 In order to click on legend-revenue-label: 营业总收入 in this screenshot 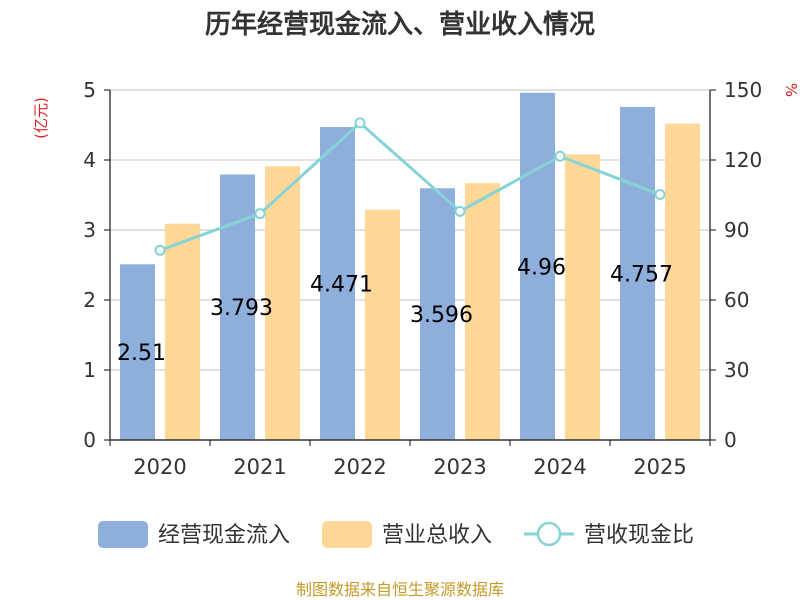, I will do `click(437, 535)`.